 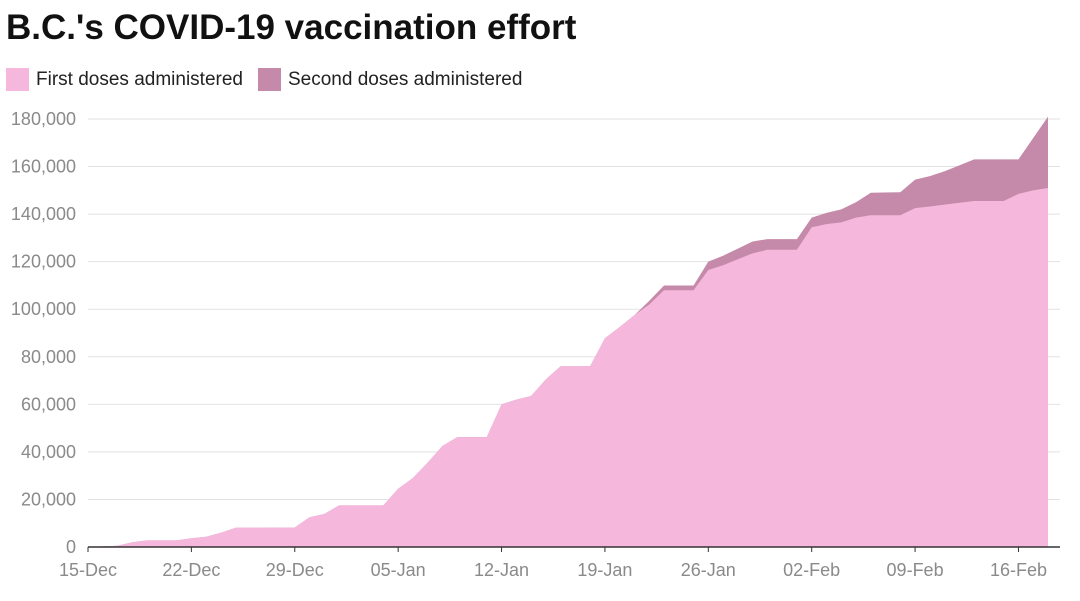 I want to click on x-tick-label: 12-Jan, so click(x=501, y=570).